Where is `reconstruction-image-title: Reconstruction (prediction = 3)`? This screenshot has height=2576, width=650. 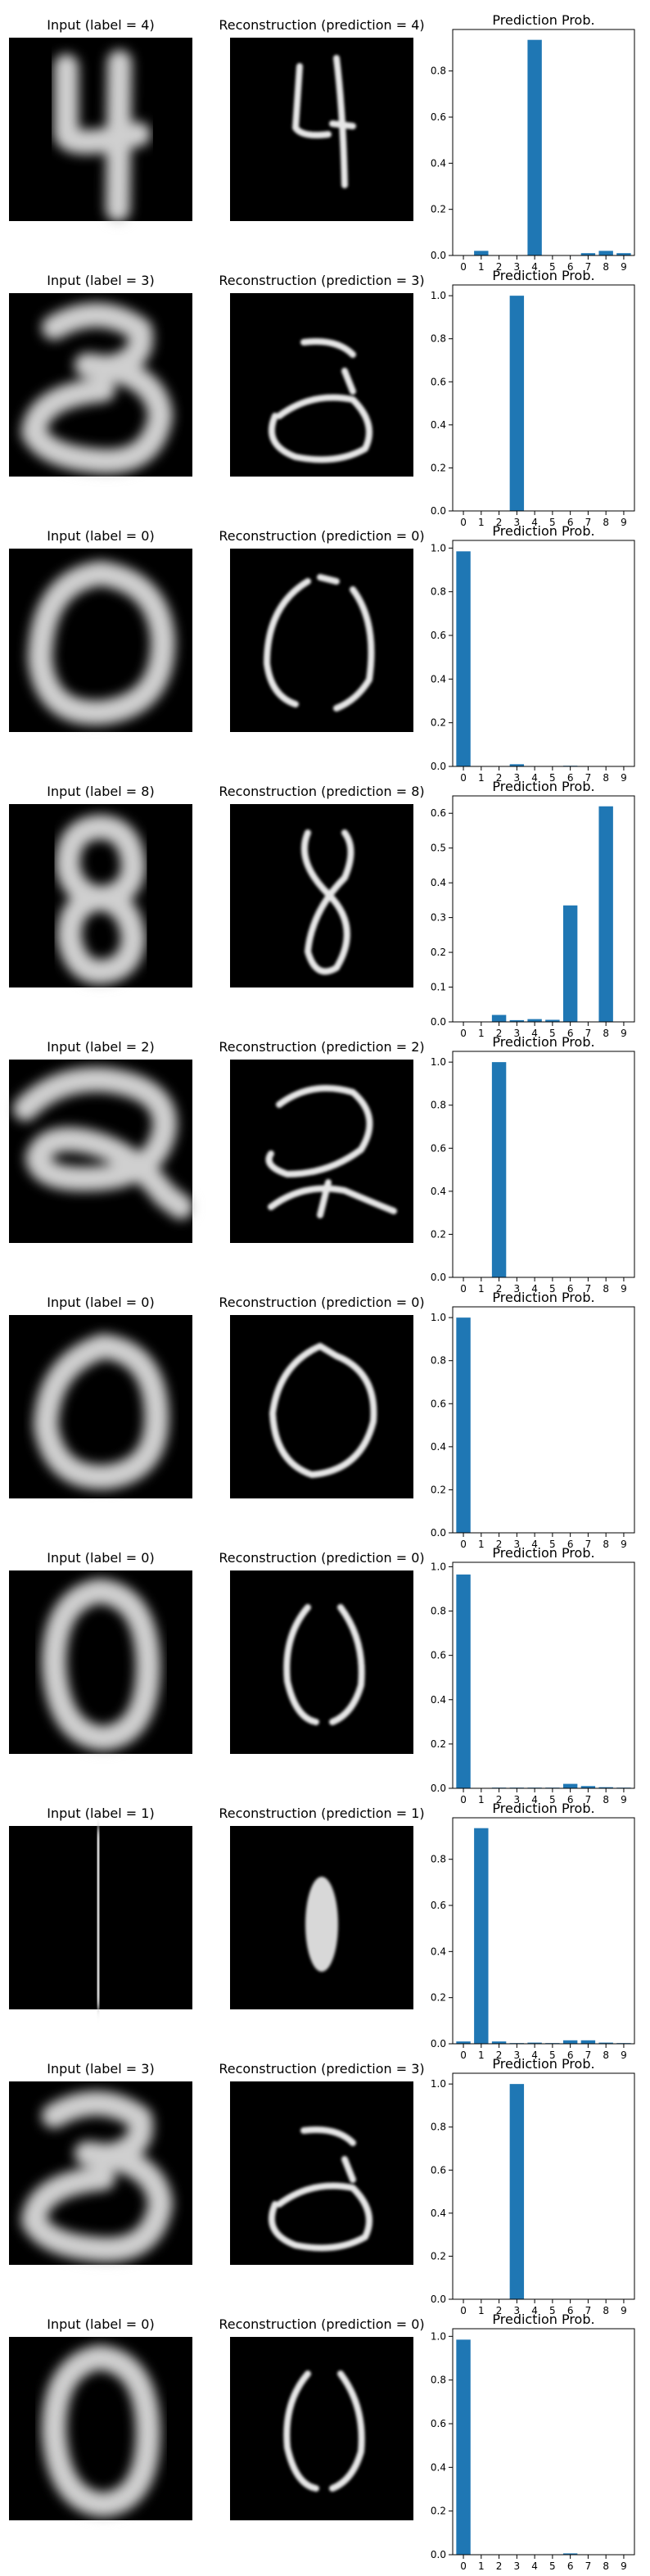 reconstruction-image-title: Reconstruction (prediction = 3) is located at coordinates (321, 280).